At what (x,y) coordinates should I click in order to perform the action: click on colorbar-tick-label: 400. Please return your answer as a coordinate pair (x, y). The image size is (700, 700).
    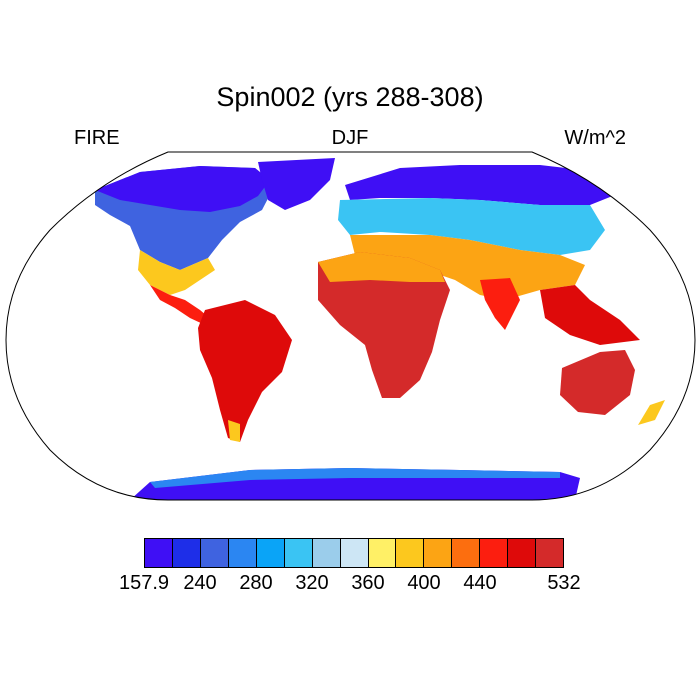
    Looking at the image, I should click on (424, 583).